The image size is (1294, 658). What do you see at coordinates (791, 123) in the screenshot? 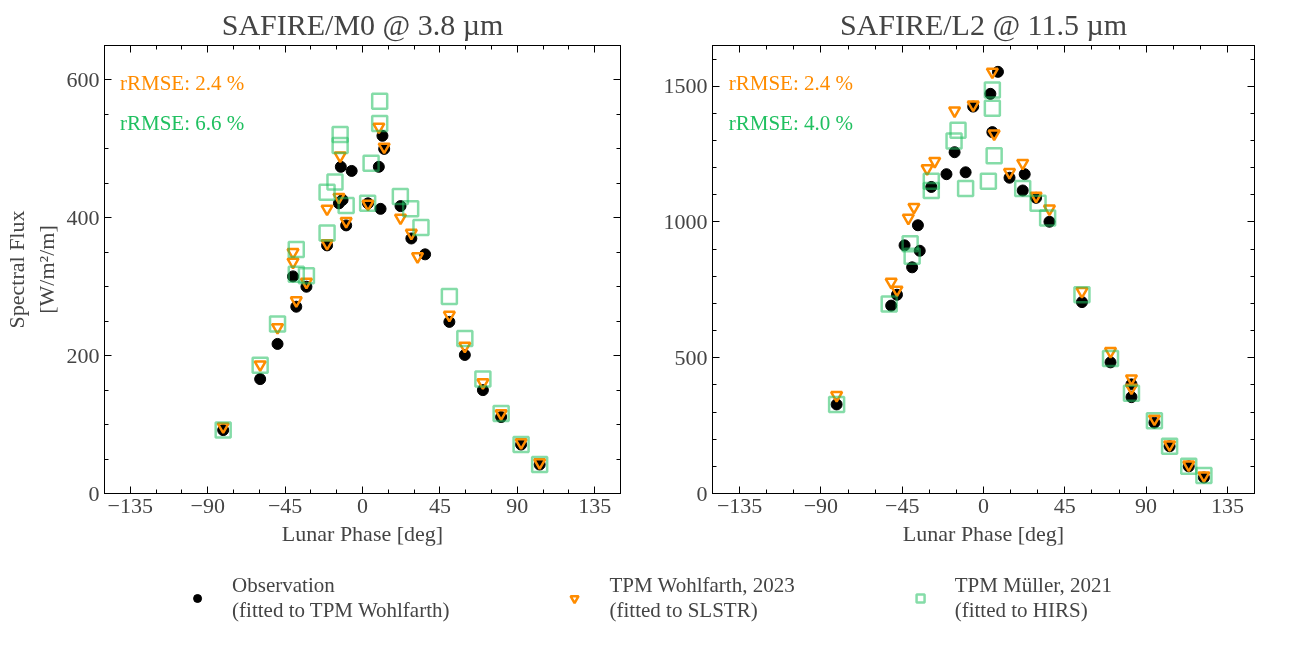
I see `annotation: rRMSE: 4.0 %` at bounding box center [791, 123].